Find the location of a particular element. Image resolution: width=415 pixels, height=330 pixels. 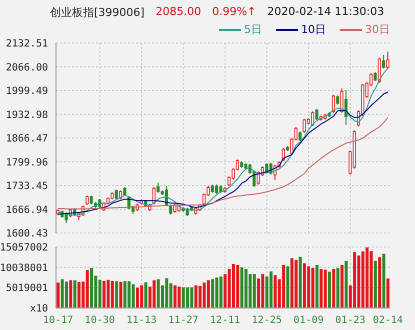

text: 0.99%↑ is located at coordinates (234, 12).